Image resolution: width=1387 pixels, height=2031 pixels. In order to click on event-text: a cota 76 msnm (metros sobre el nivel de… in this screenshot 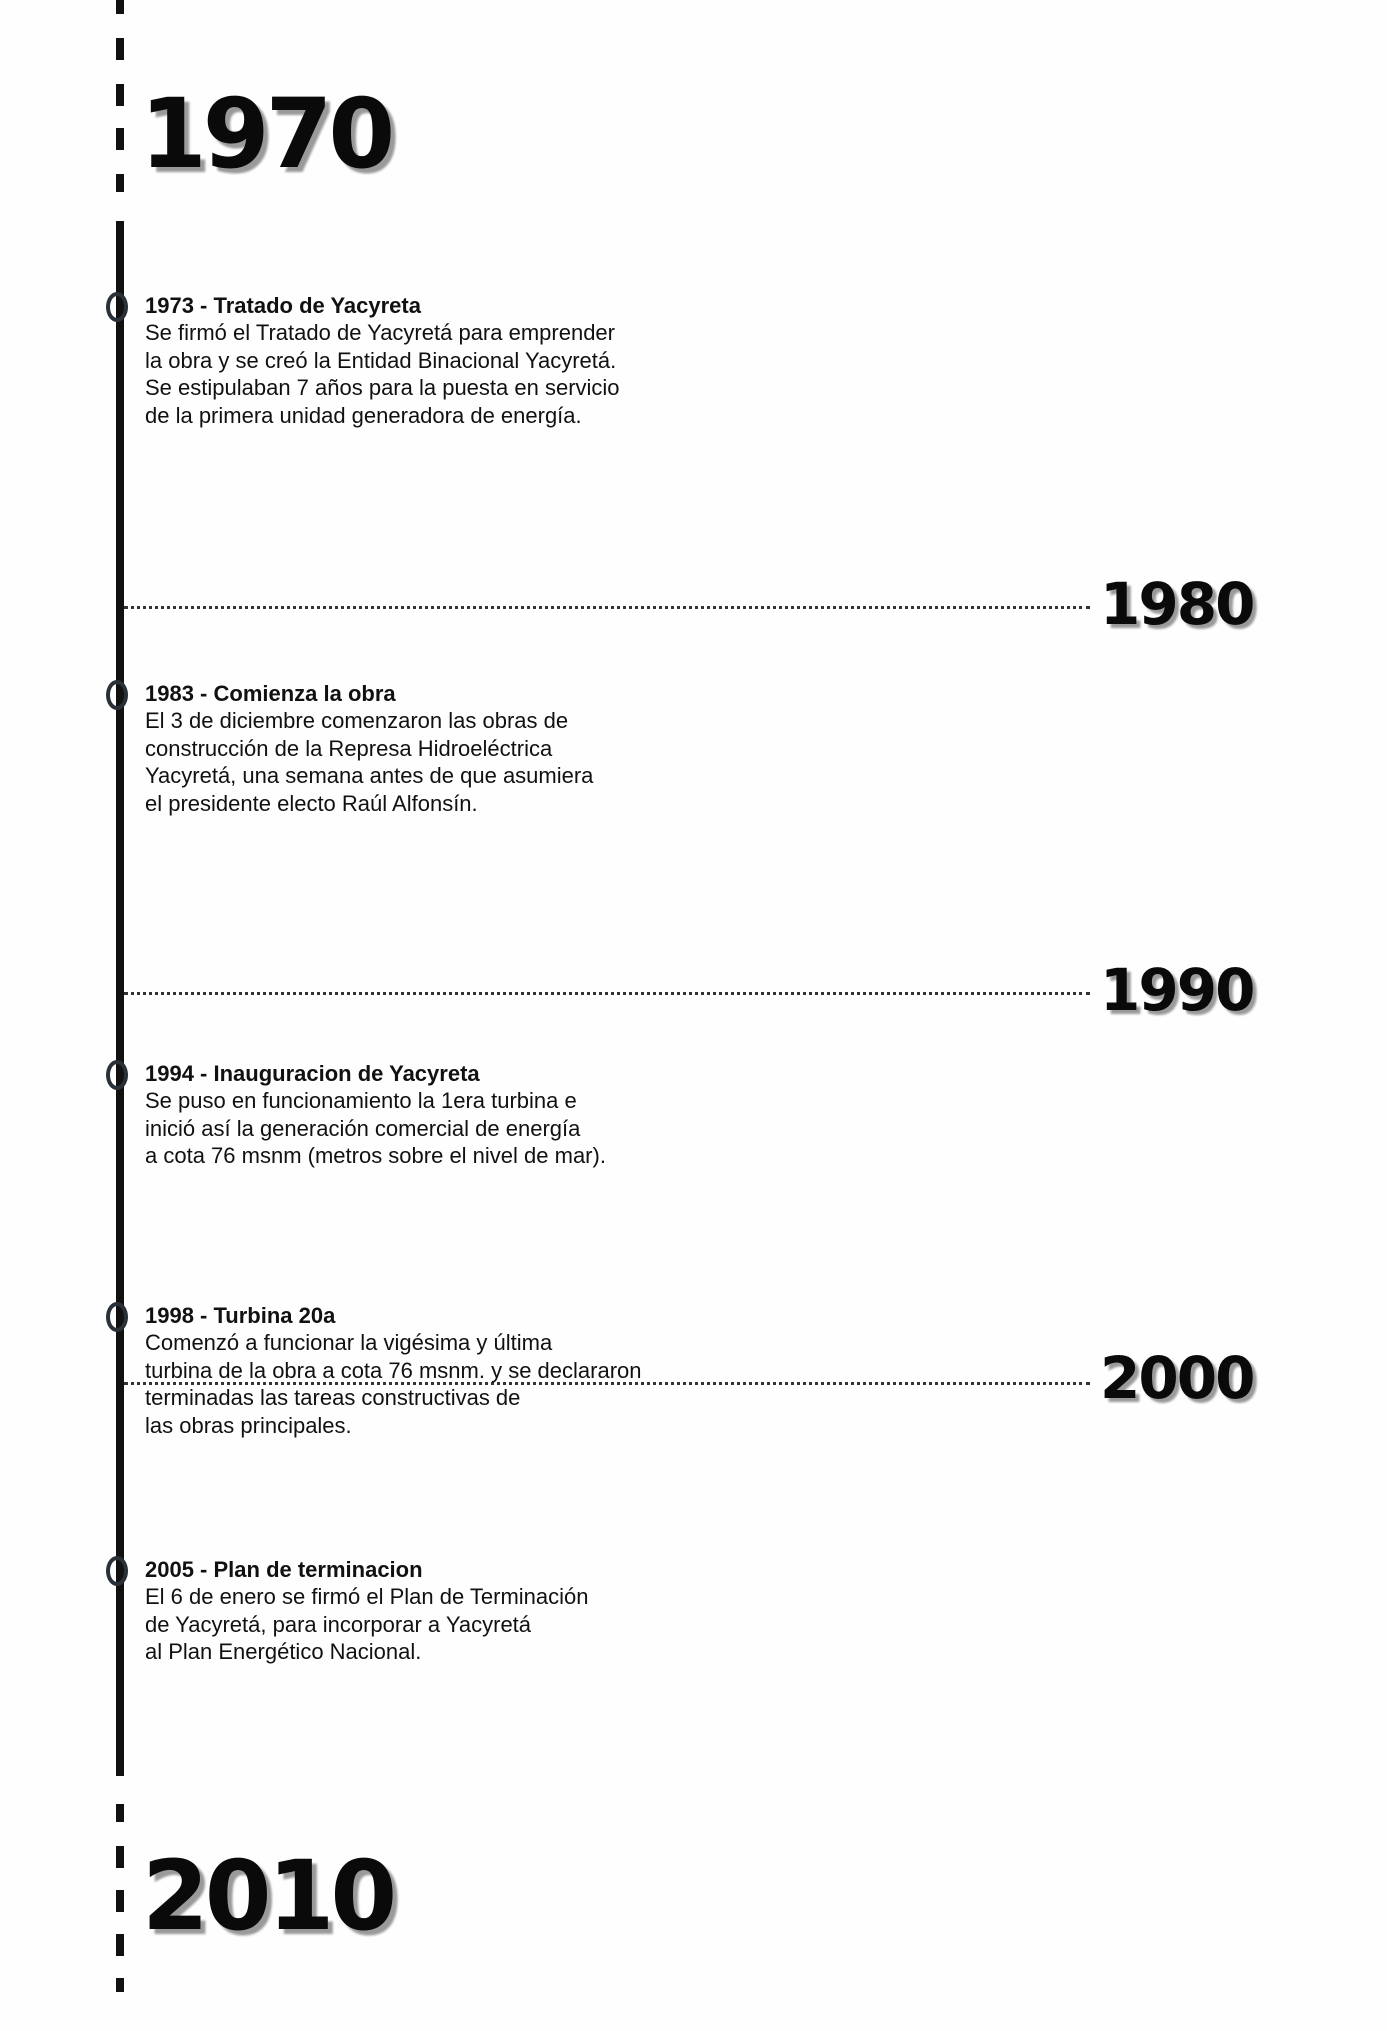, I will do `click(375, 1155)`.